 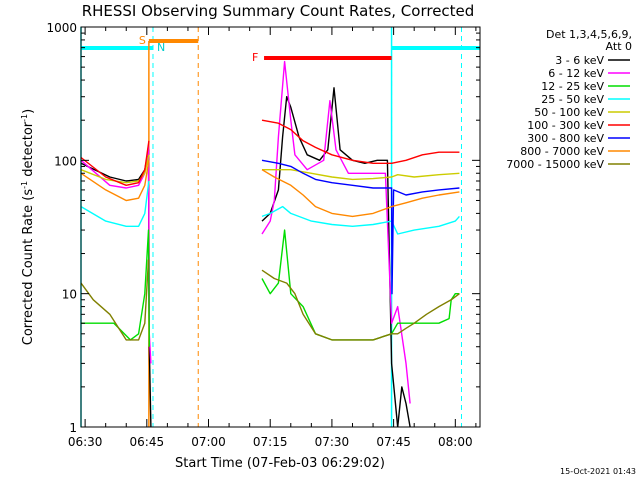 I want to click on y-axis-label-sup1: -1, so click(x=24, y=185).